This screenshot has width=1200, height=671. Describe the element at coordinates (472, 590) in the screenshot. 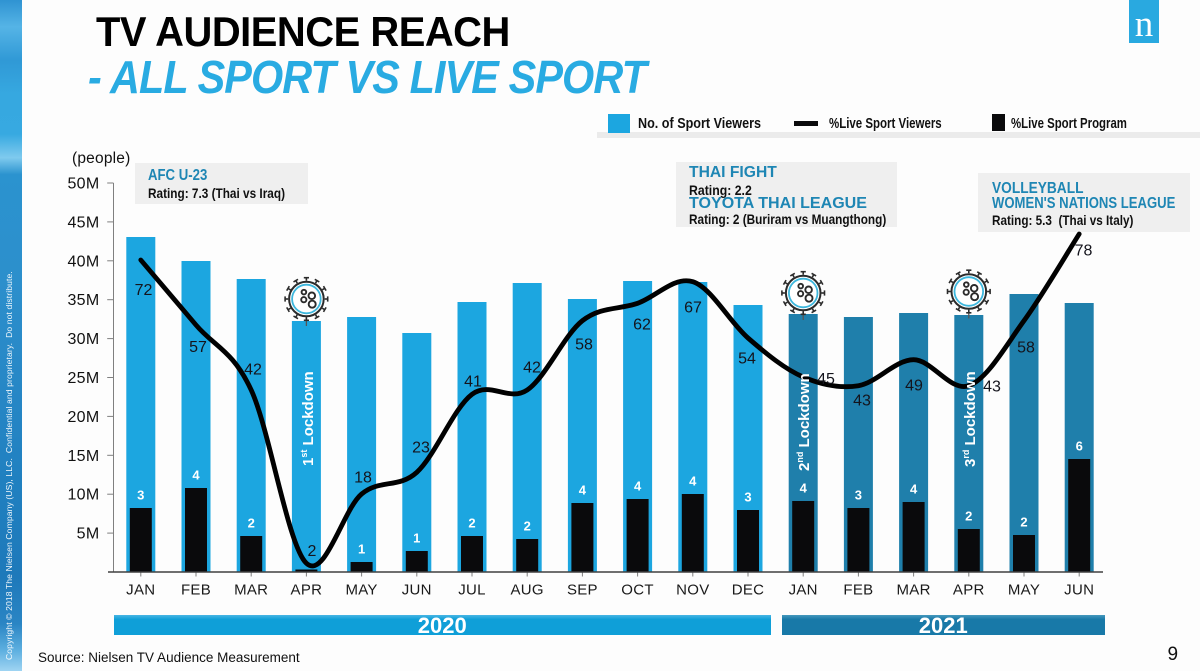

I see `svg-text: JUL` at that location.